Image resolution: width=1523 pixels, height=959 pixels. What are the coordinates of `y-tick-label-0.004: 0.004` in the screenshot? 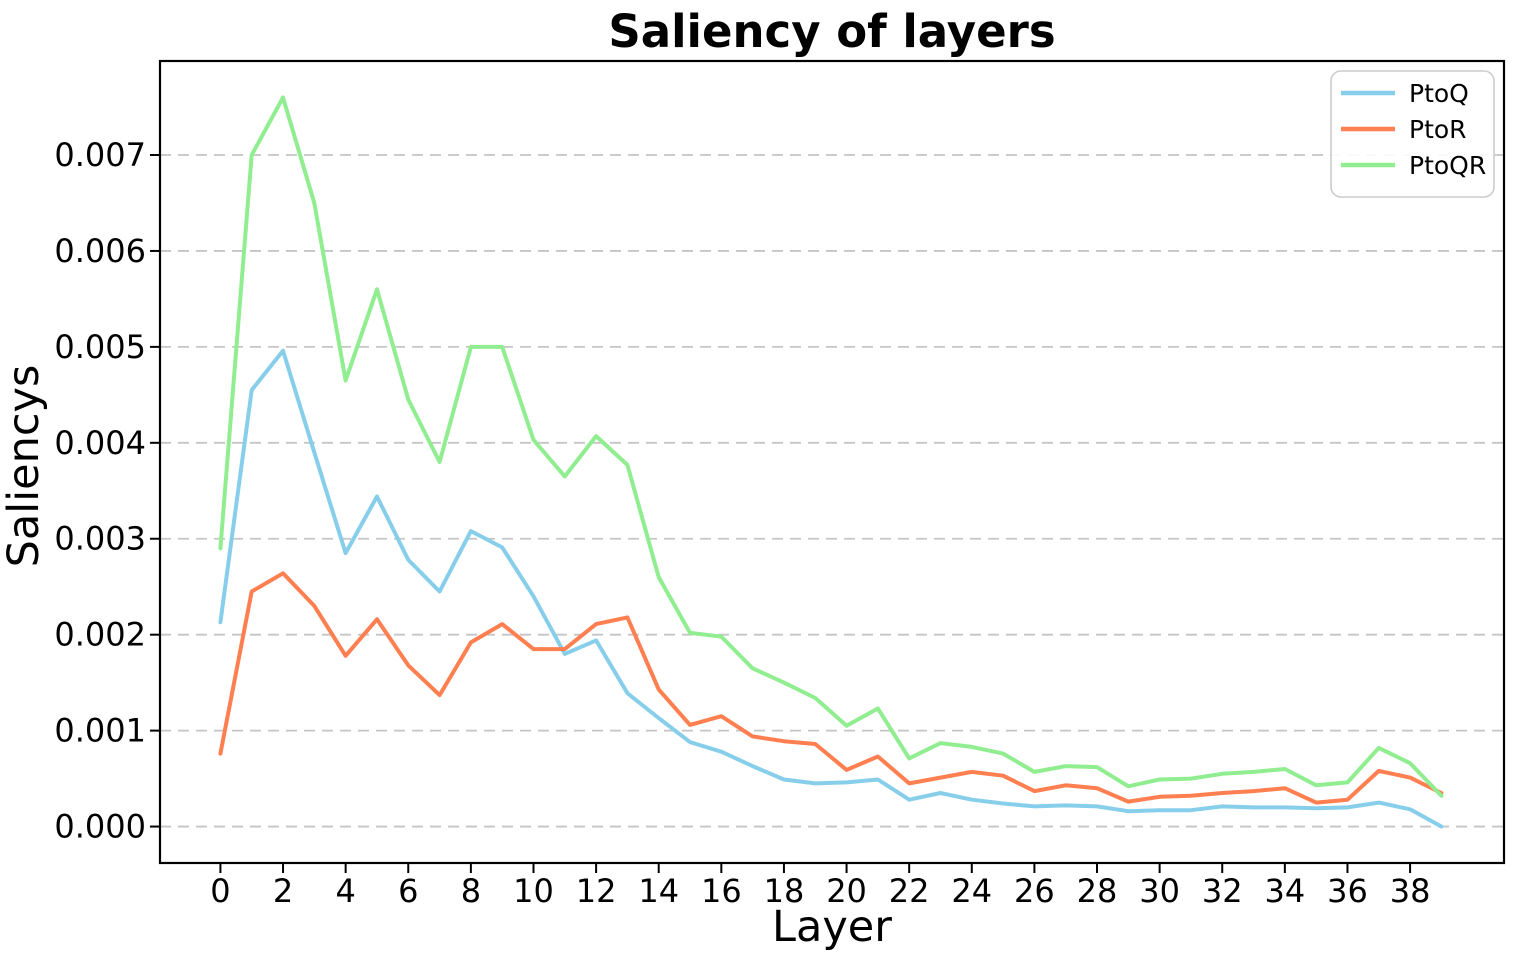 It's located at (100, 443).